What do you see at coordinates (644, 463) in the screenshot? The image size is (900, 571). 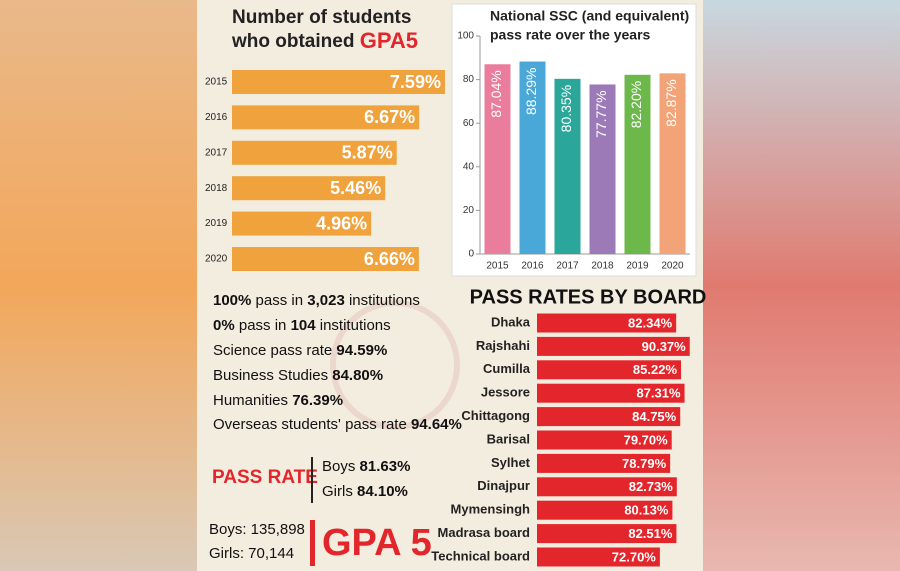 I see `value-label: 78.79%` at bounding box center [644, 463].